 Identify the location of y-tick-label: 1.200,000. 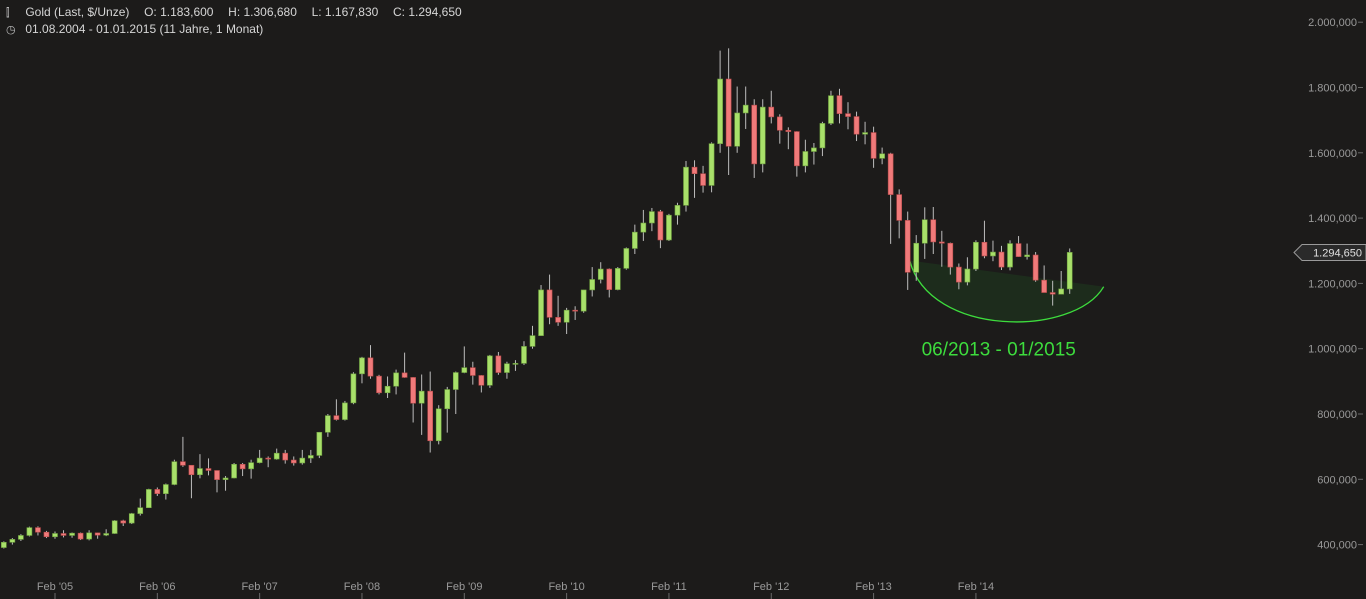
(1332, 284).